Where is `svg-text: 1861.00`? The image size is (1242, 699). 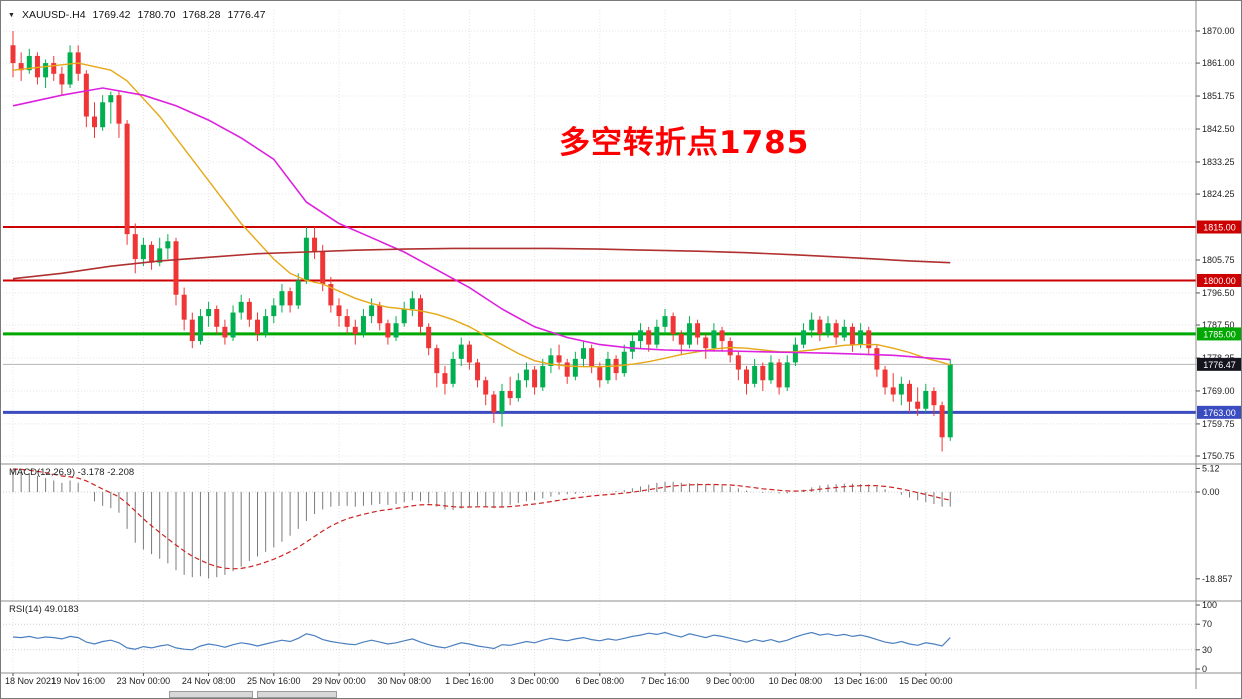
svg-text: 1861.00 is located at coordinates (1218, 63).